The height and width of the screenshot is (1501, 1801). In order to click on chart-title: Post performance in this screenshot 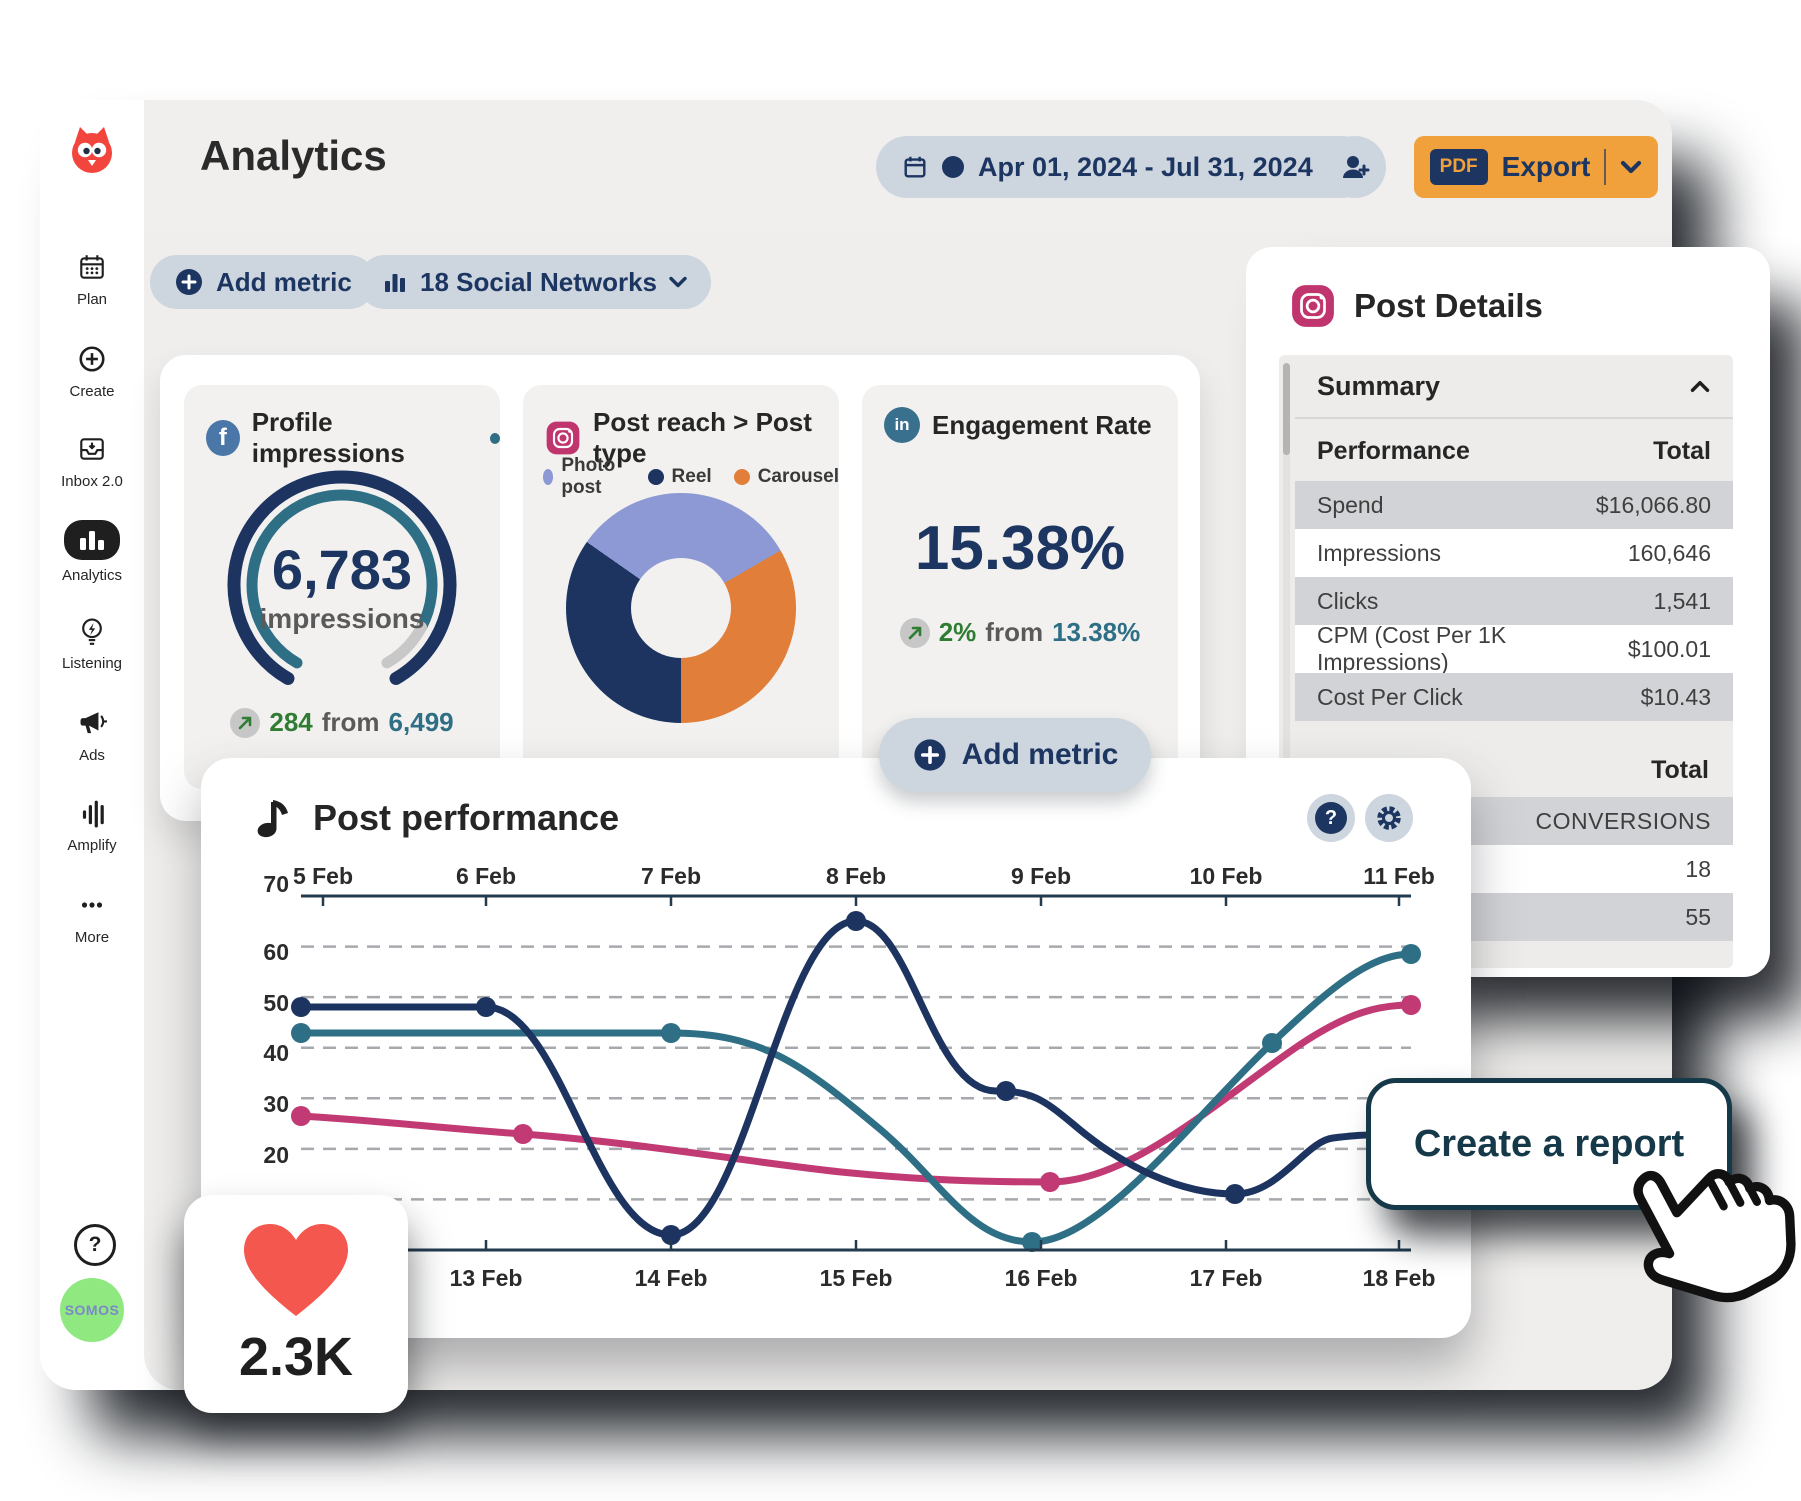, I will do `click(466, 817)`.